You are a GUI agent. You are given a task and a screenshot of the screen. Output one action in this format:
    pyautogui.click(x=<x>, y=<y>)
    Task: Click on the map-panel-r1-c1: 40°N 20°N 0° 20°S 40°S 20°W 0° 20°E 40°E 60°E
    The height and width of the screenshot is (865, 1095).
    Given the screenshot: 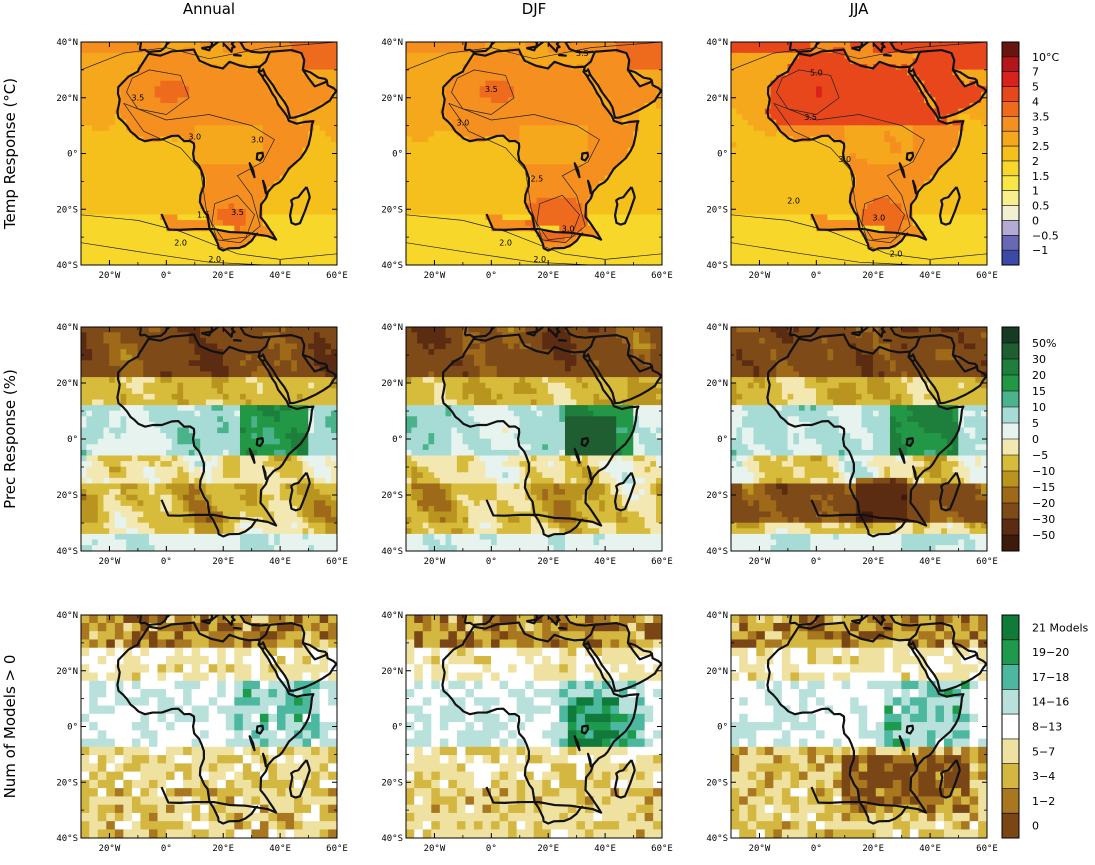 What is the action you would take?
    pyautogui.click(x=527, y=445)
    